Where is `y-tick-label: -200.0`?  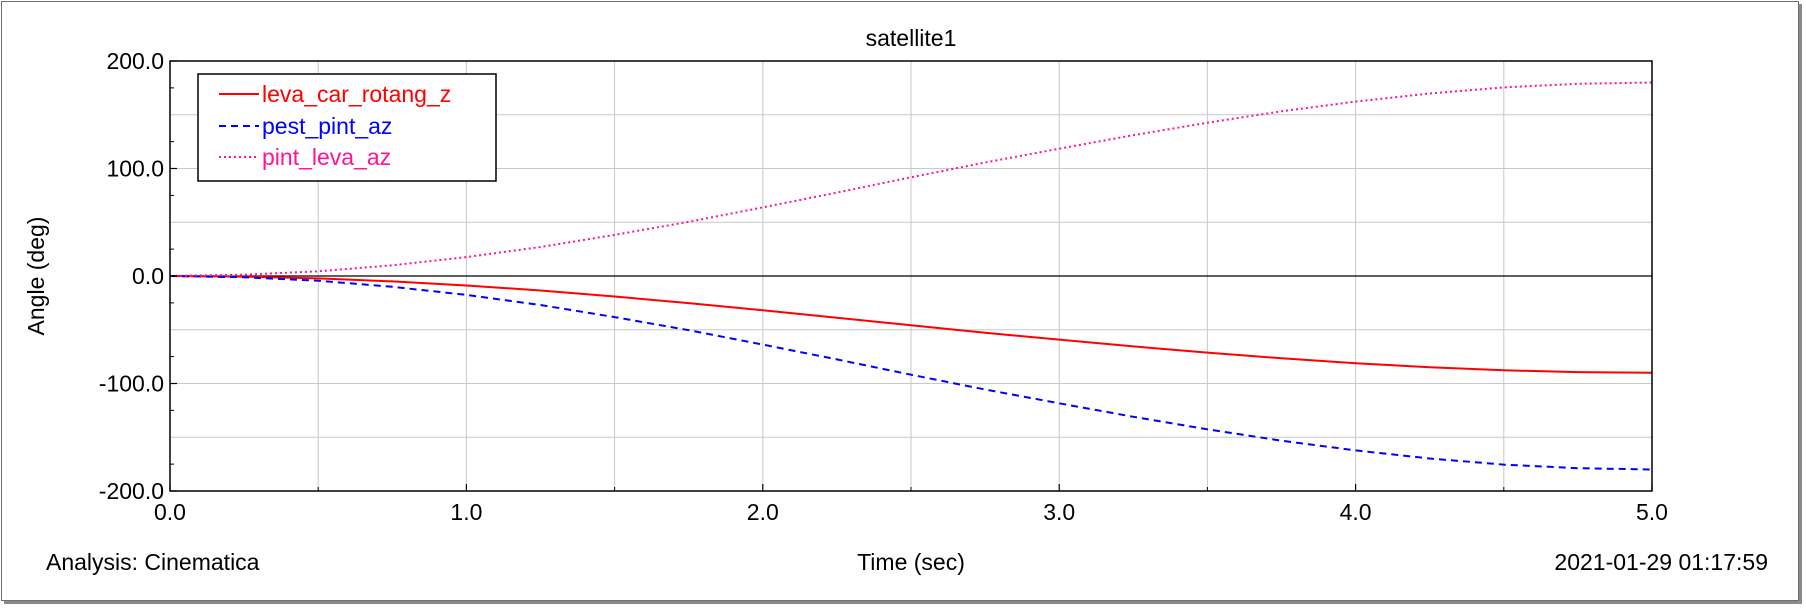
y-tick-label: -200.0 is located at coordinates (131, 491).